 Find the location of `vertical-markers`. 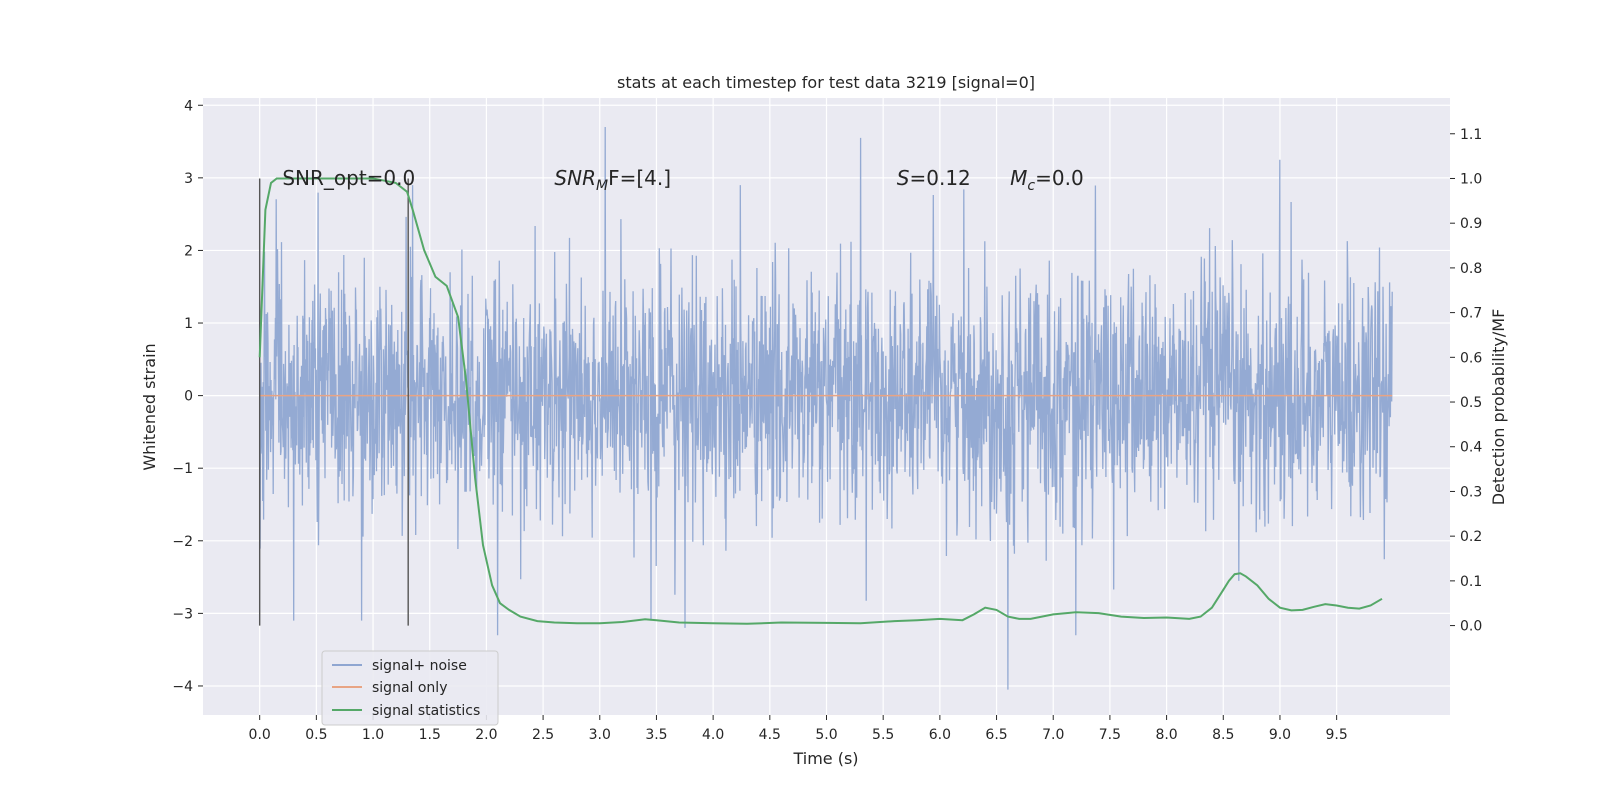

vertical-markers is located at coordinates (333, 402).